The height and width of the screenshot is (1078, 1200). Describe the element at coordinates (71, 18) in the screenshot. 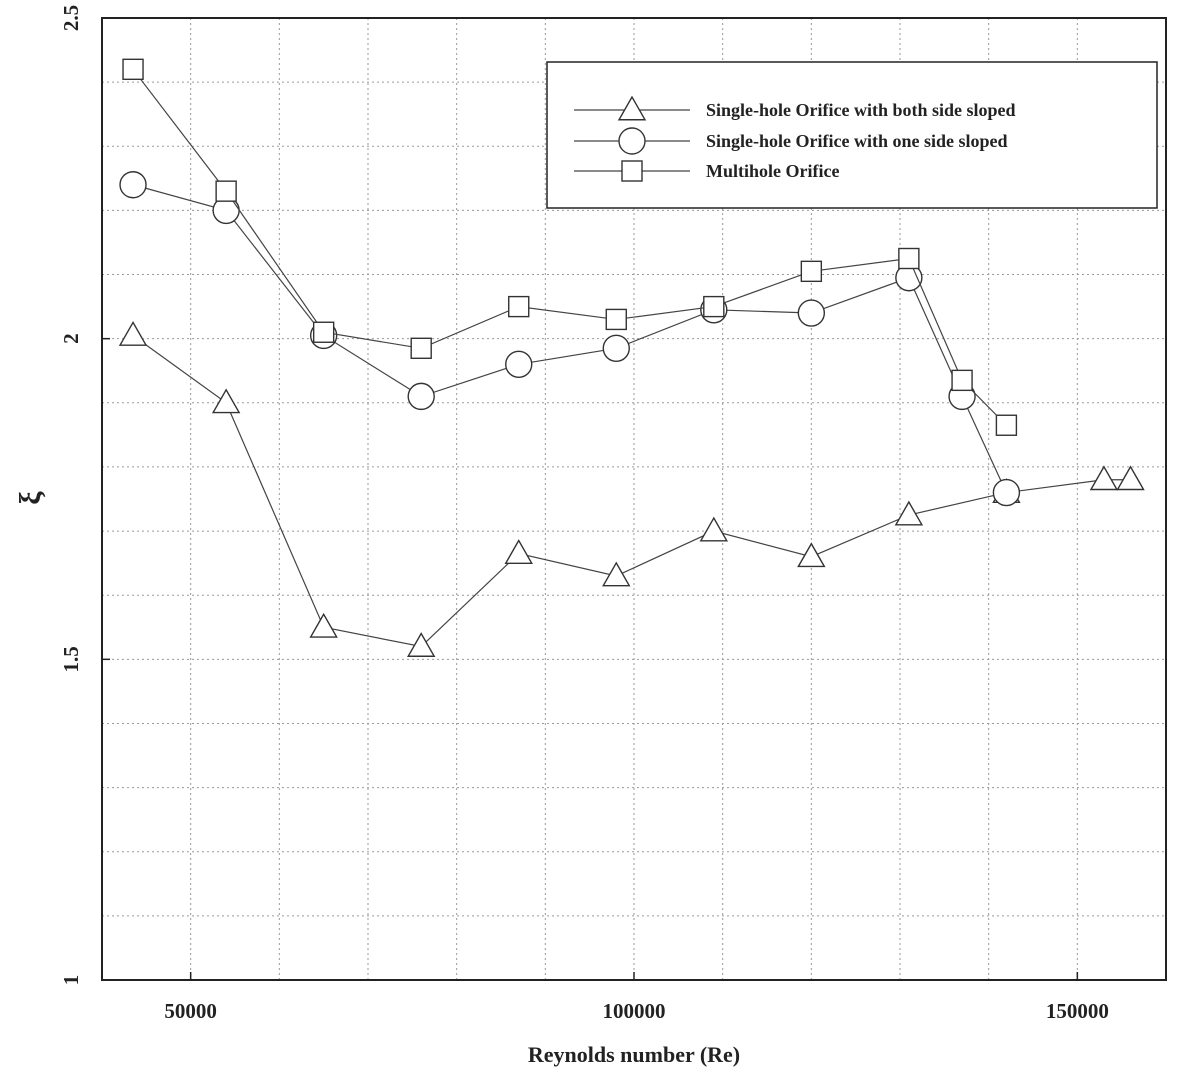

I see `y-tick-label: 2.5` at that location.